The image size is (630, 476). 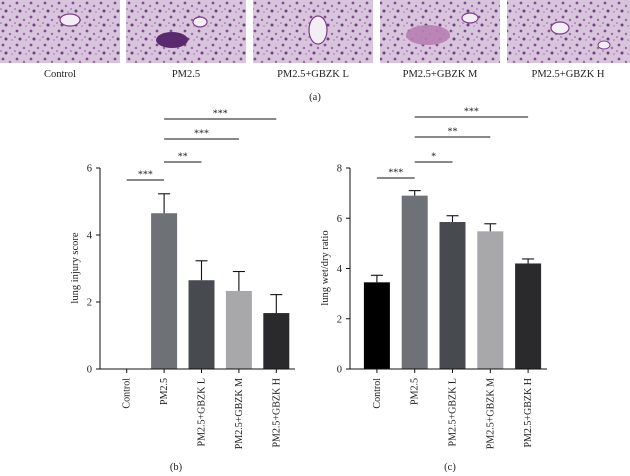 What do you see at coordinates (176, 467) in the screenshot?
I see `panel-label-b: (b)` at bounding box center [176, 467].